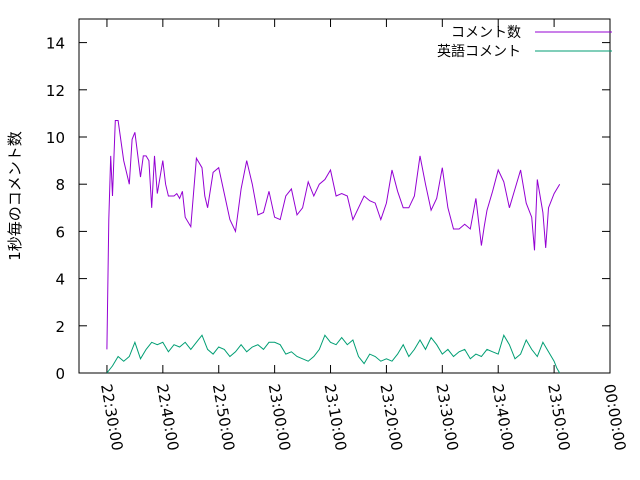 This screenshot has width=640, height=480. I want to click on x-tick-label: 22:40:00, so click(167, 417).